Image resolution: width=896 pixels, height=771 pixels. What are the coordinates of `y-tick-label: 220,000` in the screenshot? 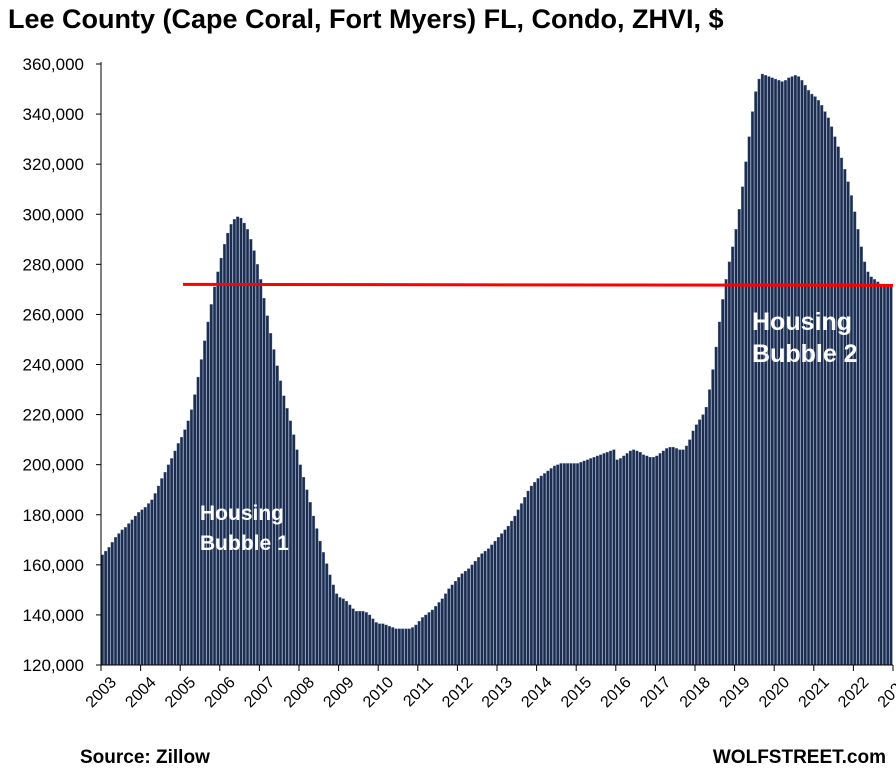 It's located at (53, 415).